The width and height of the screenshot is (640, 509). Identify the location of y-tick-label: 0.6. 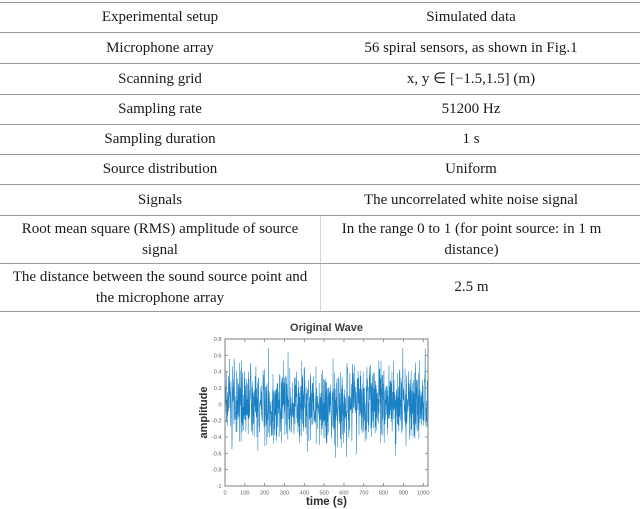
(218, 356).